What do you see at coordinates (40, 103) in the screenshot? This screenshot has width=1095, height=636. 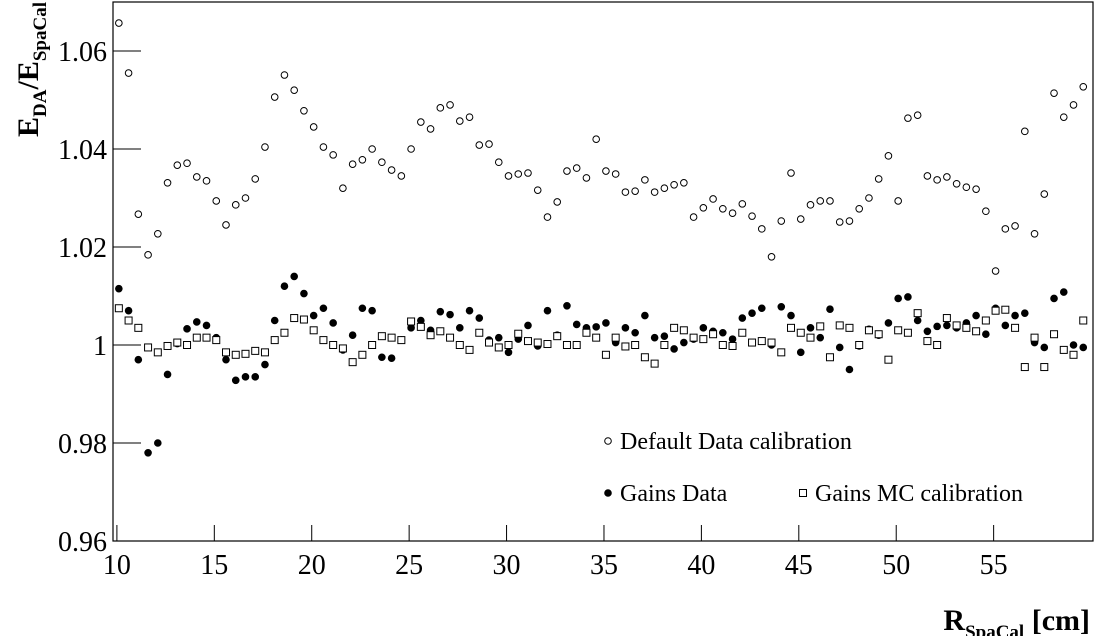 I see `y-label-sub: DA` at bounding box center [40, 103].